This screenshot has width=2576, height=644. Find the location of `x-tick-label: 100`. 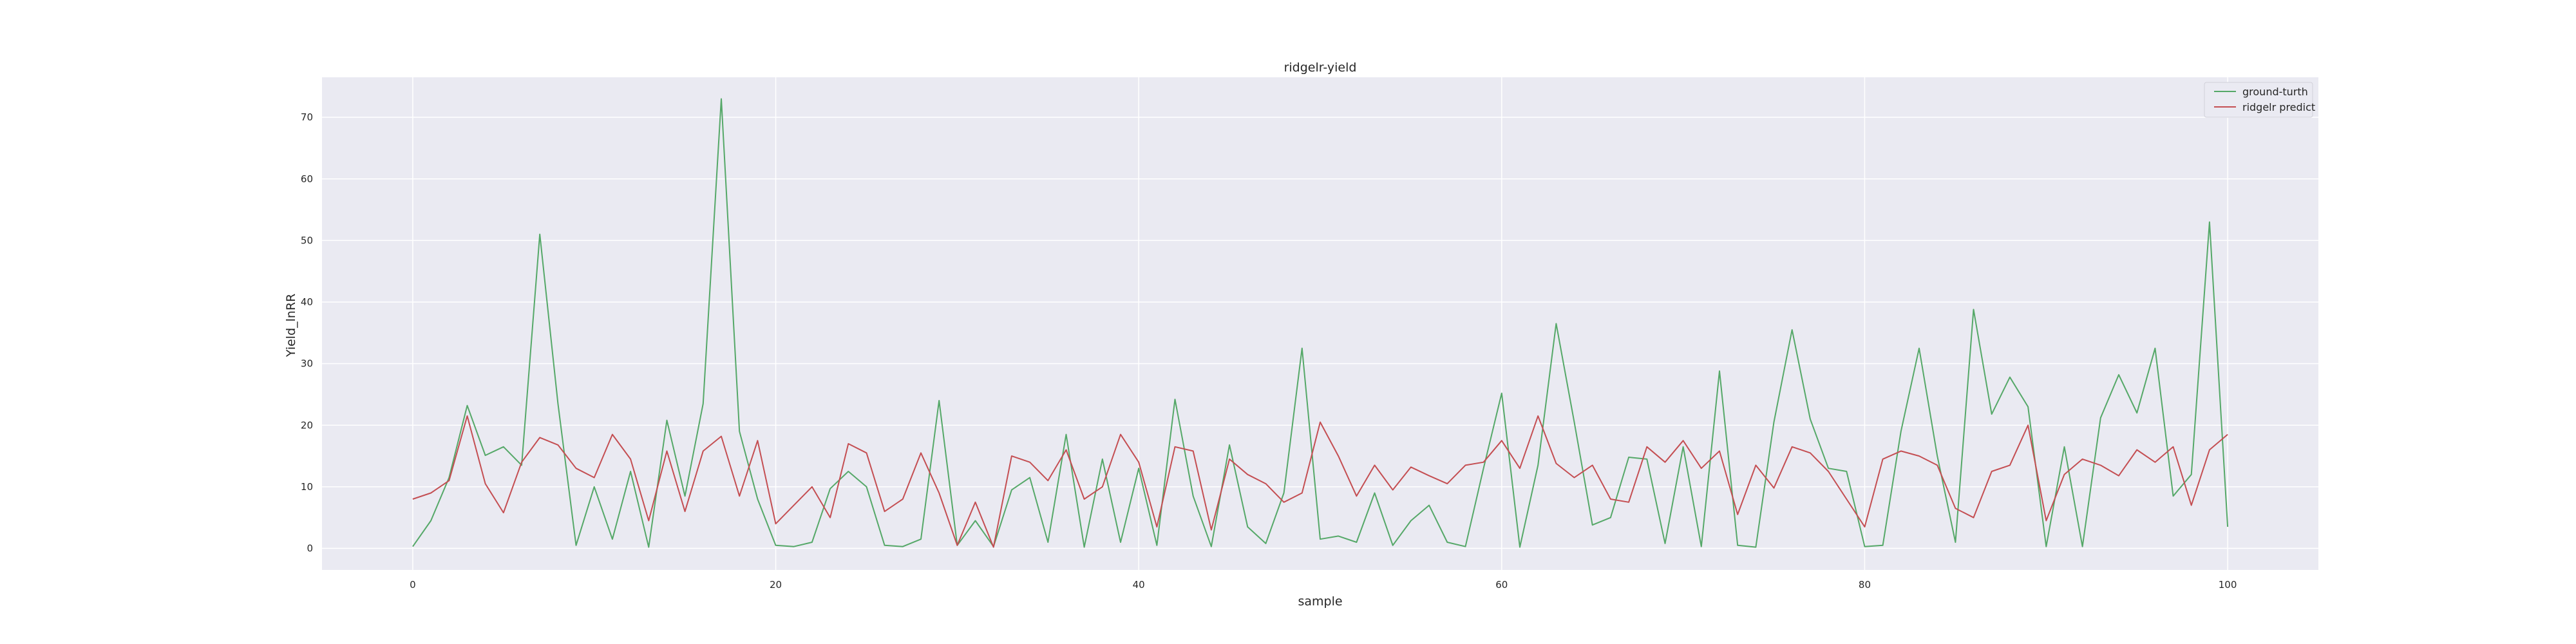

x-tick-label: 100 is located at coordinates (2228, 585).